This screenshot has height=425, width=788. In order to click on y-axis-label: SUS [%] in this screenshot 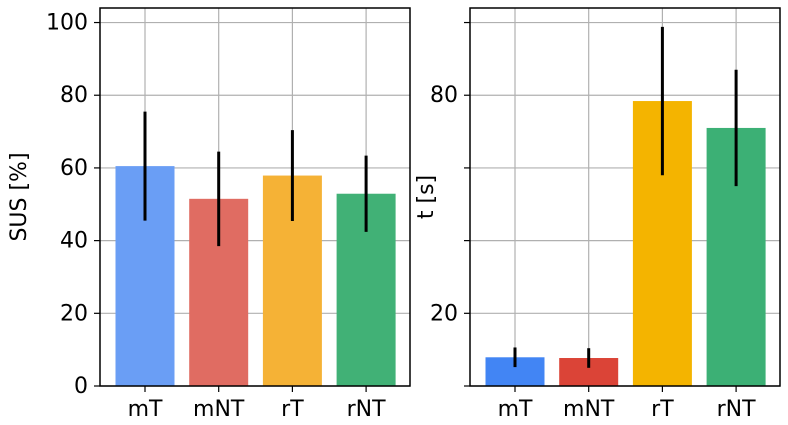, I will do `click(19, 196)`.